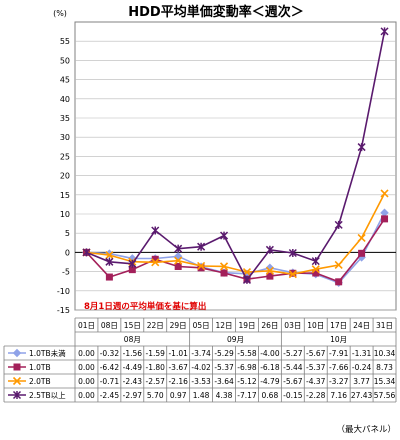 Image resolution: width=400 pixels, height=440 pixels. Describe the element at coordinates (67, 252) in the screenshot. I see `y-tick-label: 0` at that location.